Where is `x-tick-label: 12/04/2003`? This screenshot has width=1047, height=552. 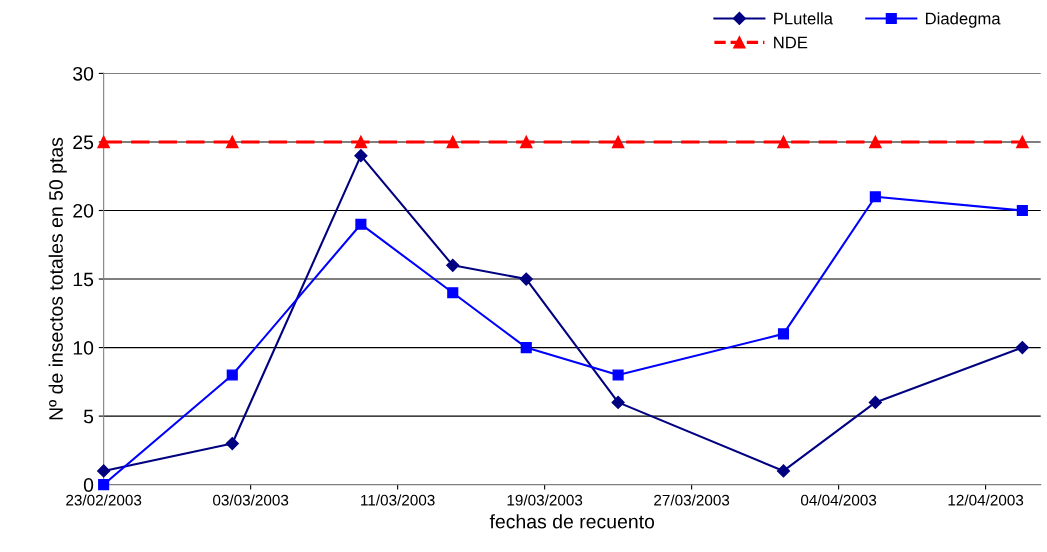 x-tick-label: 12/04/2003 is located at coordinates (986, 500).